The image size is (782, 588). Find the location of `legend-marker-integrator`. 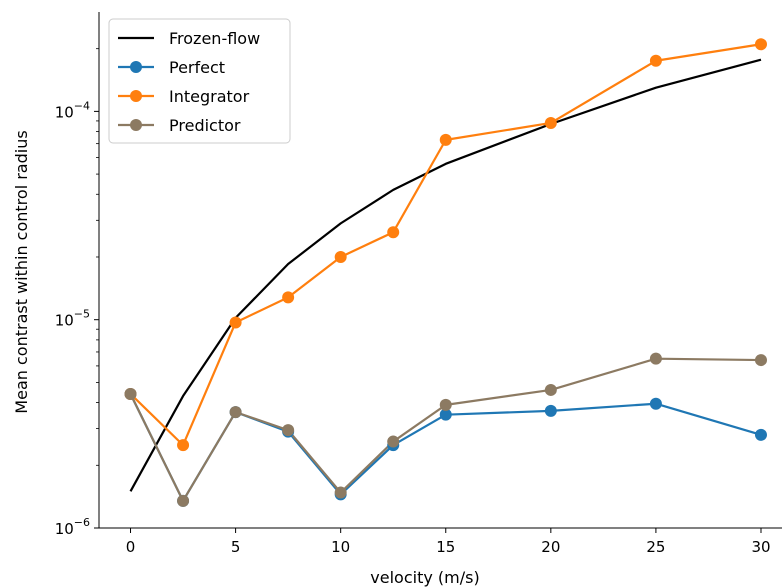

legend-marker-integrator is located at coordinates (136, 96).